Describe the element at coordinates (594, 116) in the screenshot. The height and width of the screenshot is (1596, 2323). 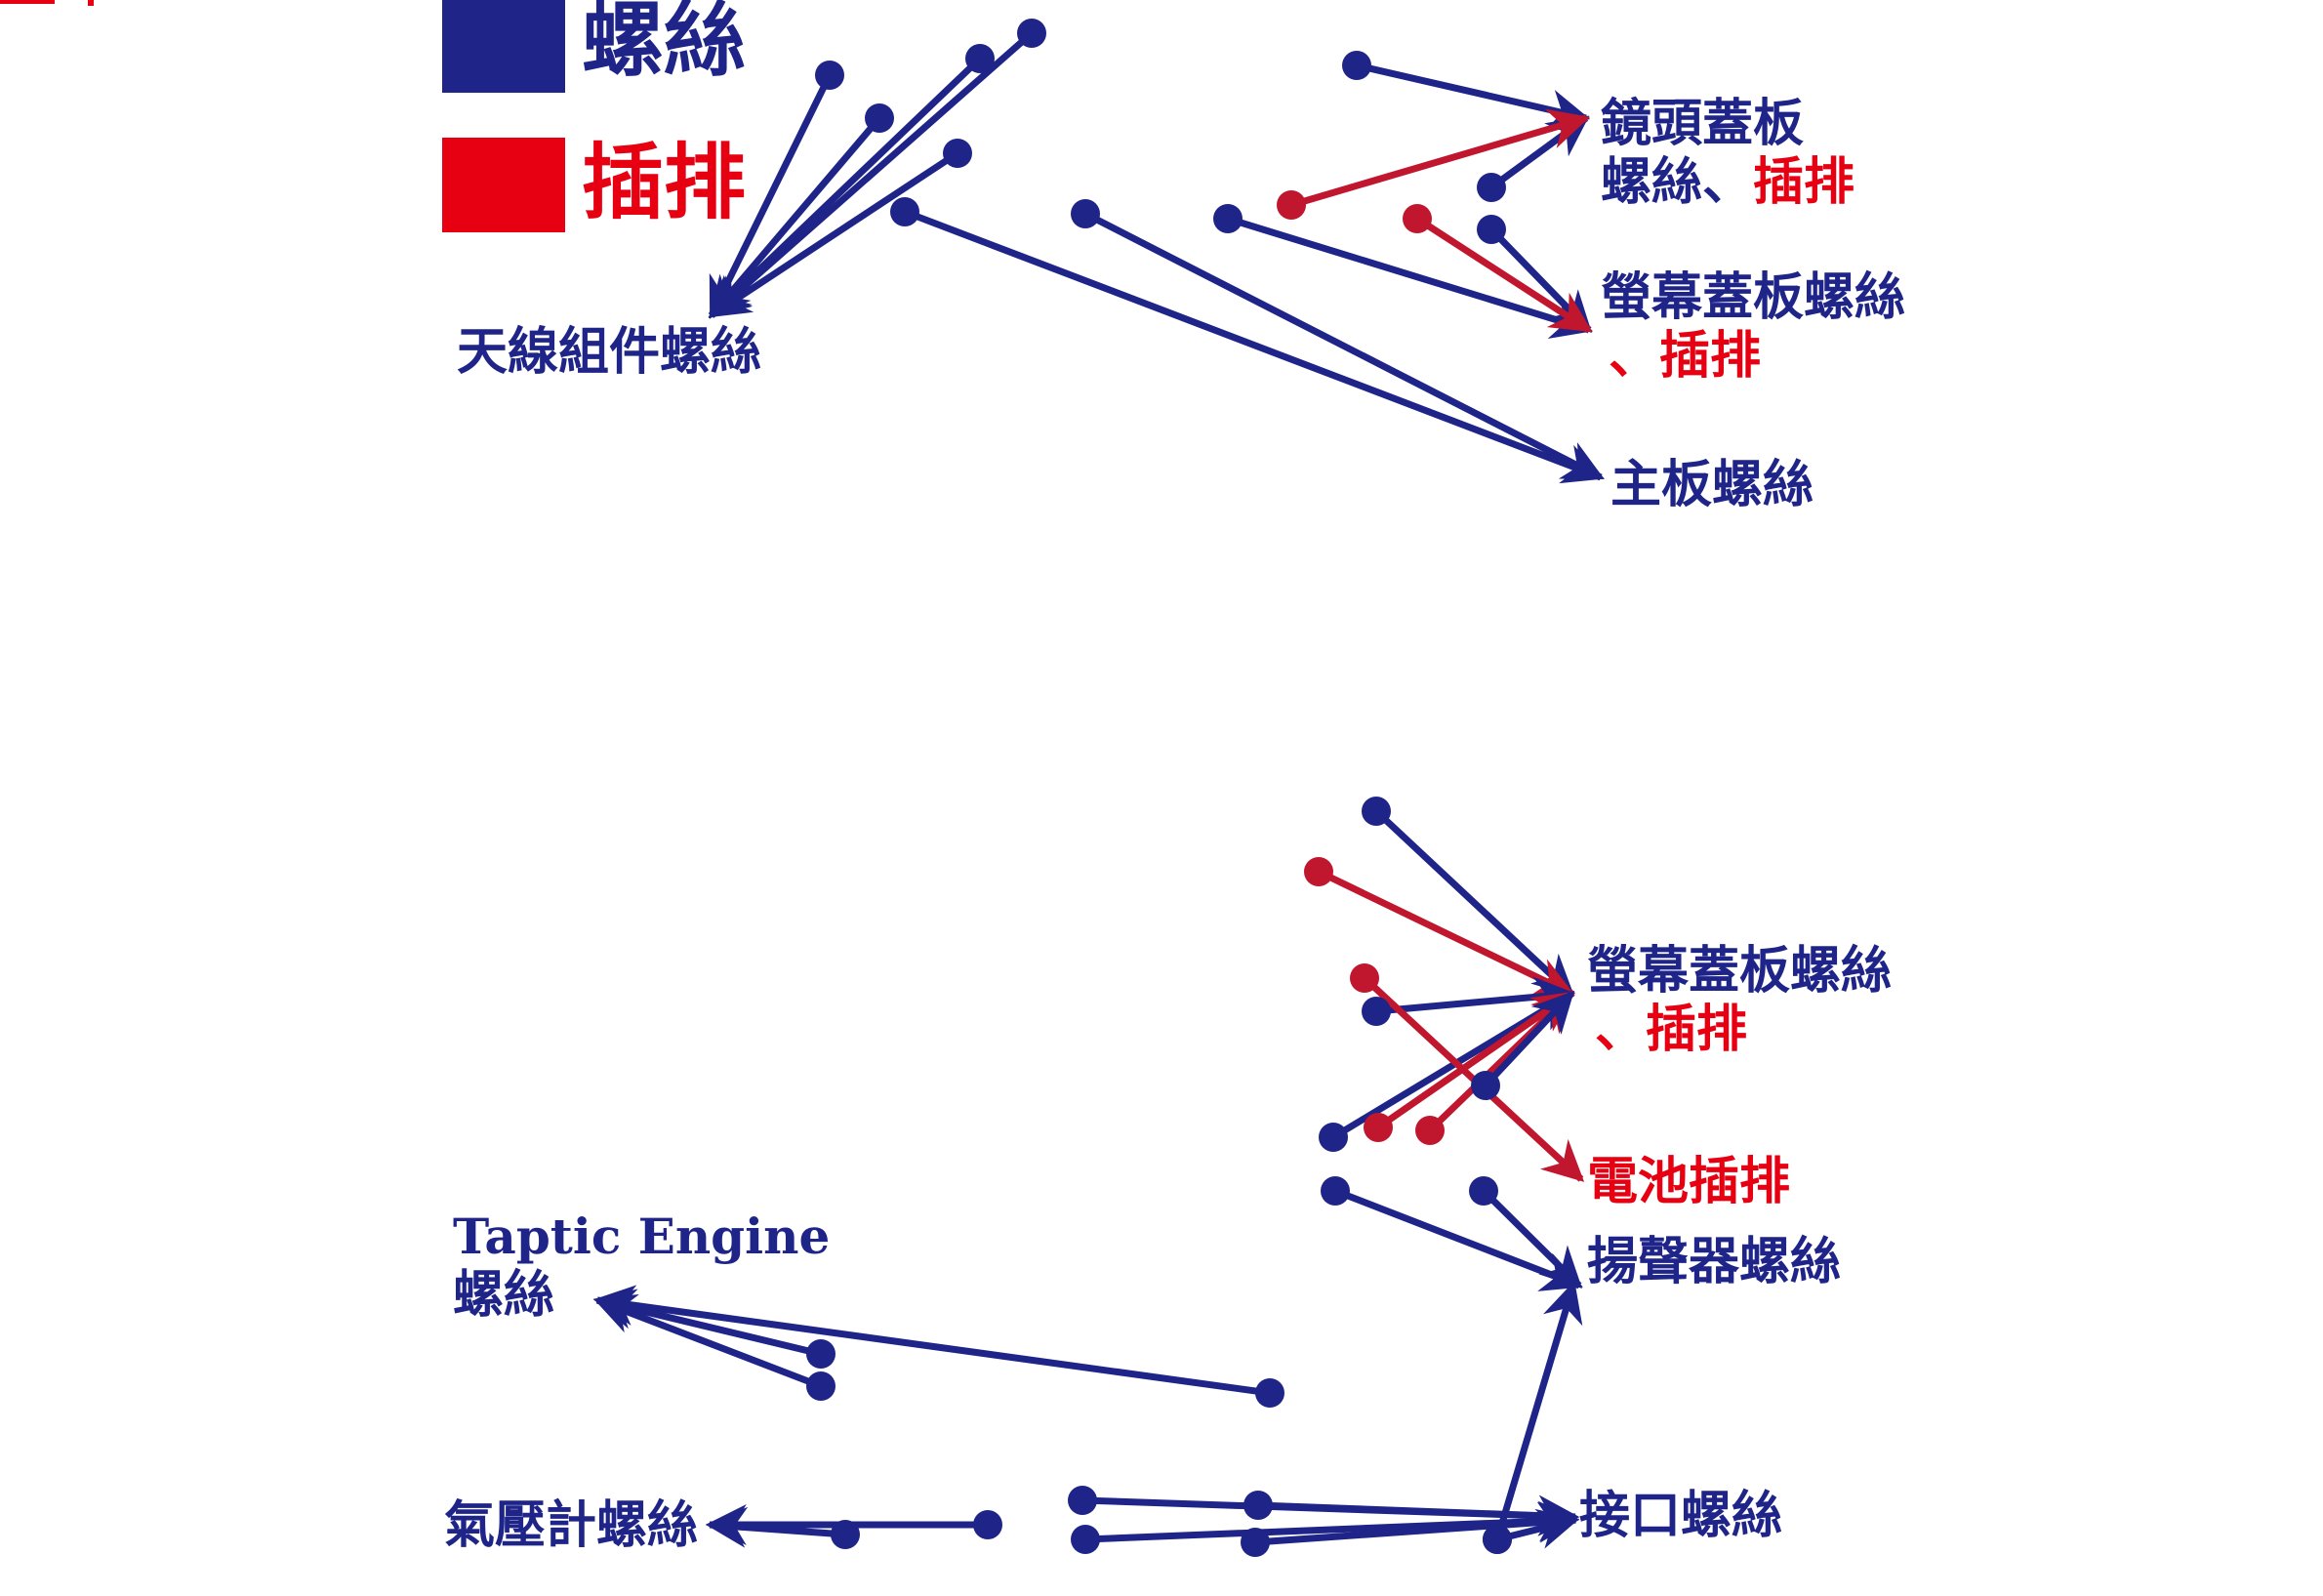
I see `legend: 螺絲 插排` at that location.